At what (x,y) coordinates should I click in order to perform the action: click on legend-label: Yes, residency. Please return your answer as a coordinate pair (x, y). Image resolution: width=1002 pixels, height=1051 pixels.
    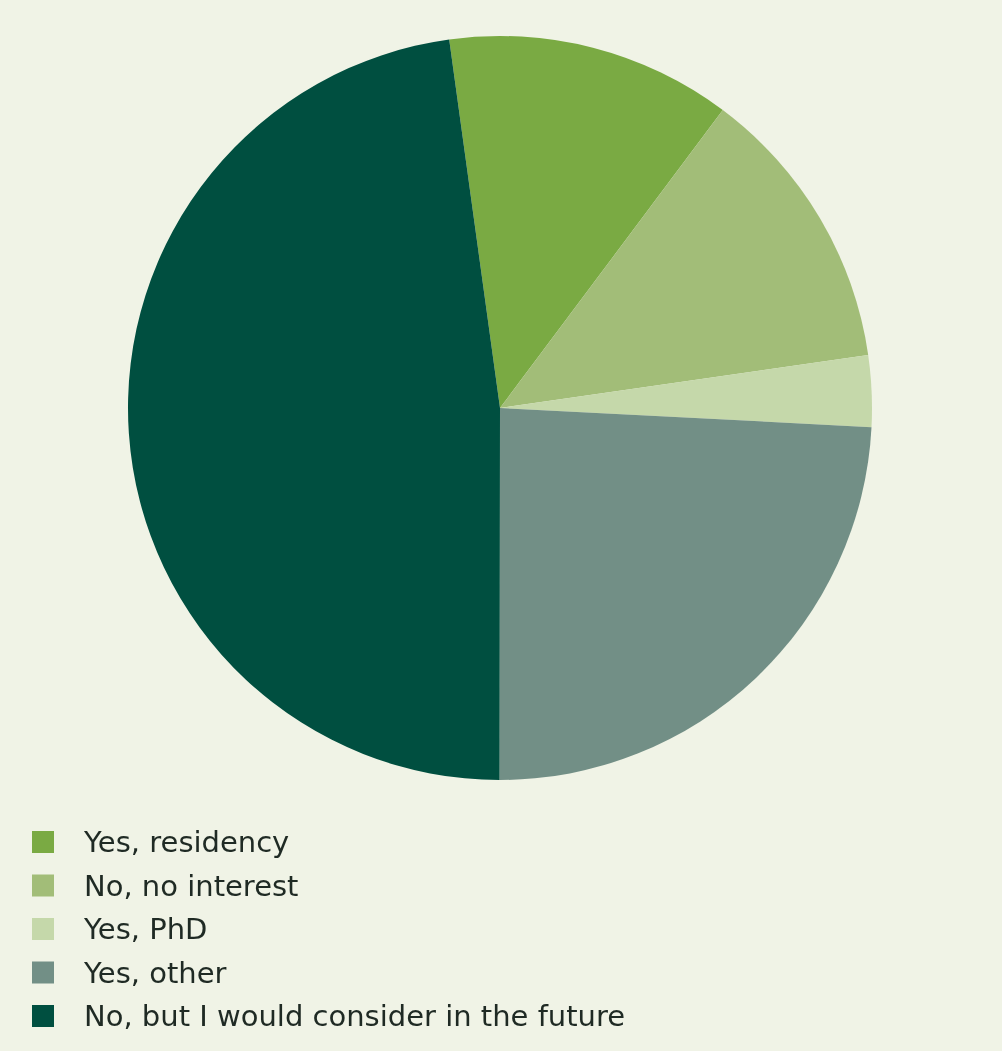
    Looking at the image, I should click on (186, 842).